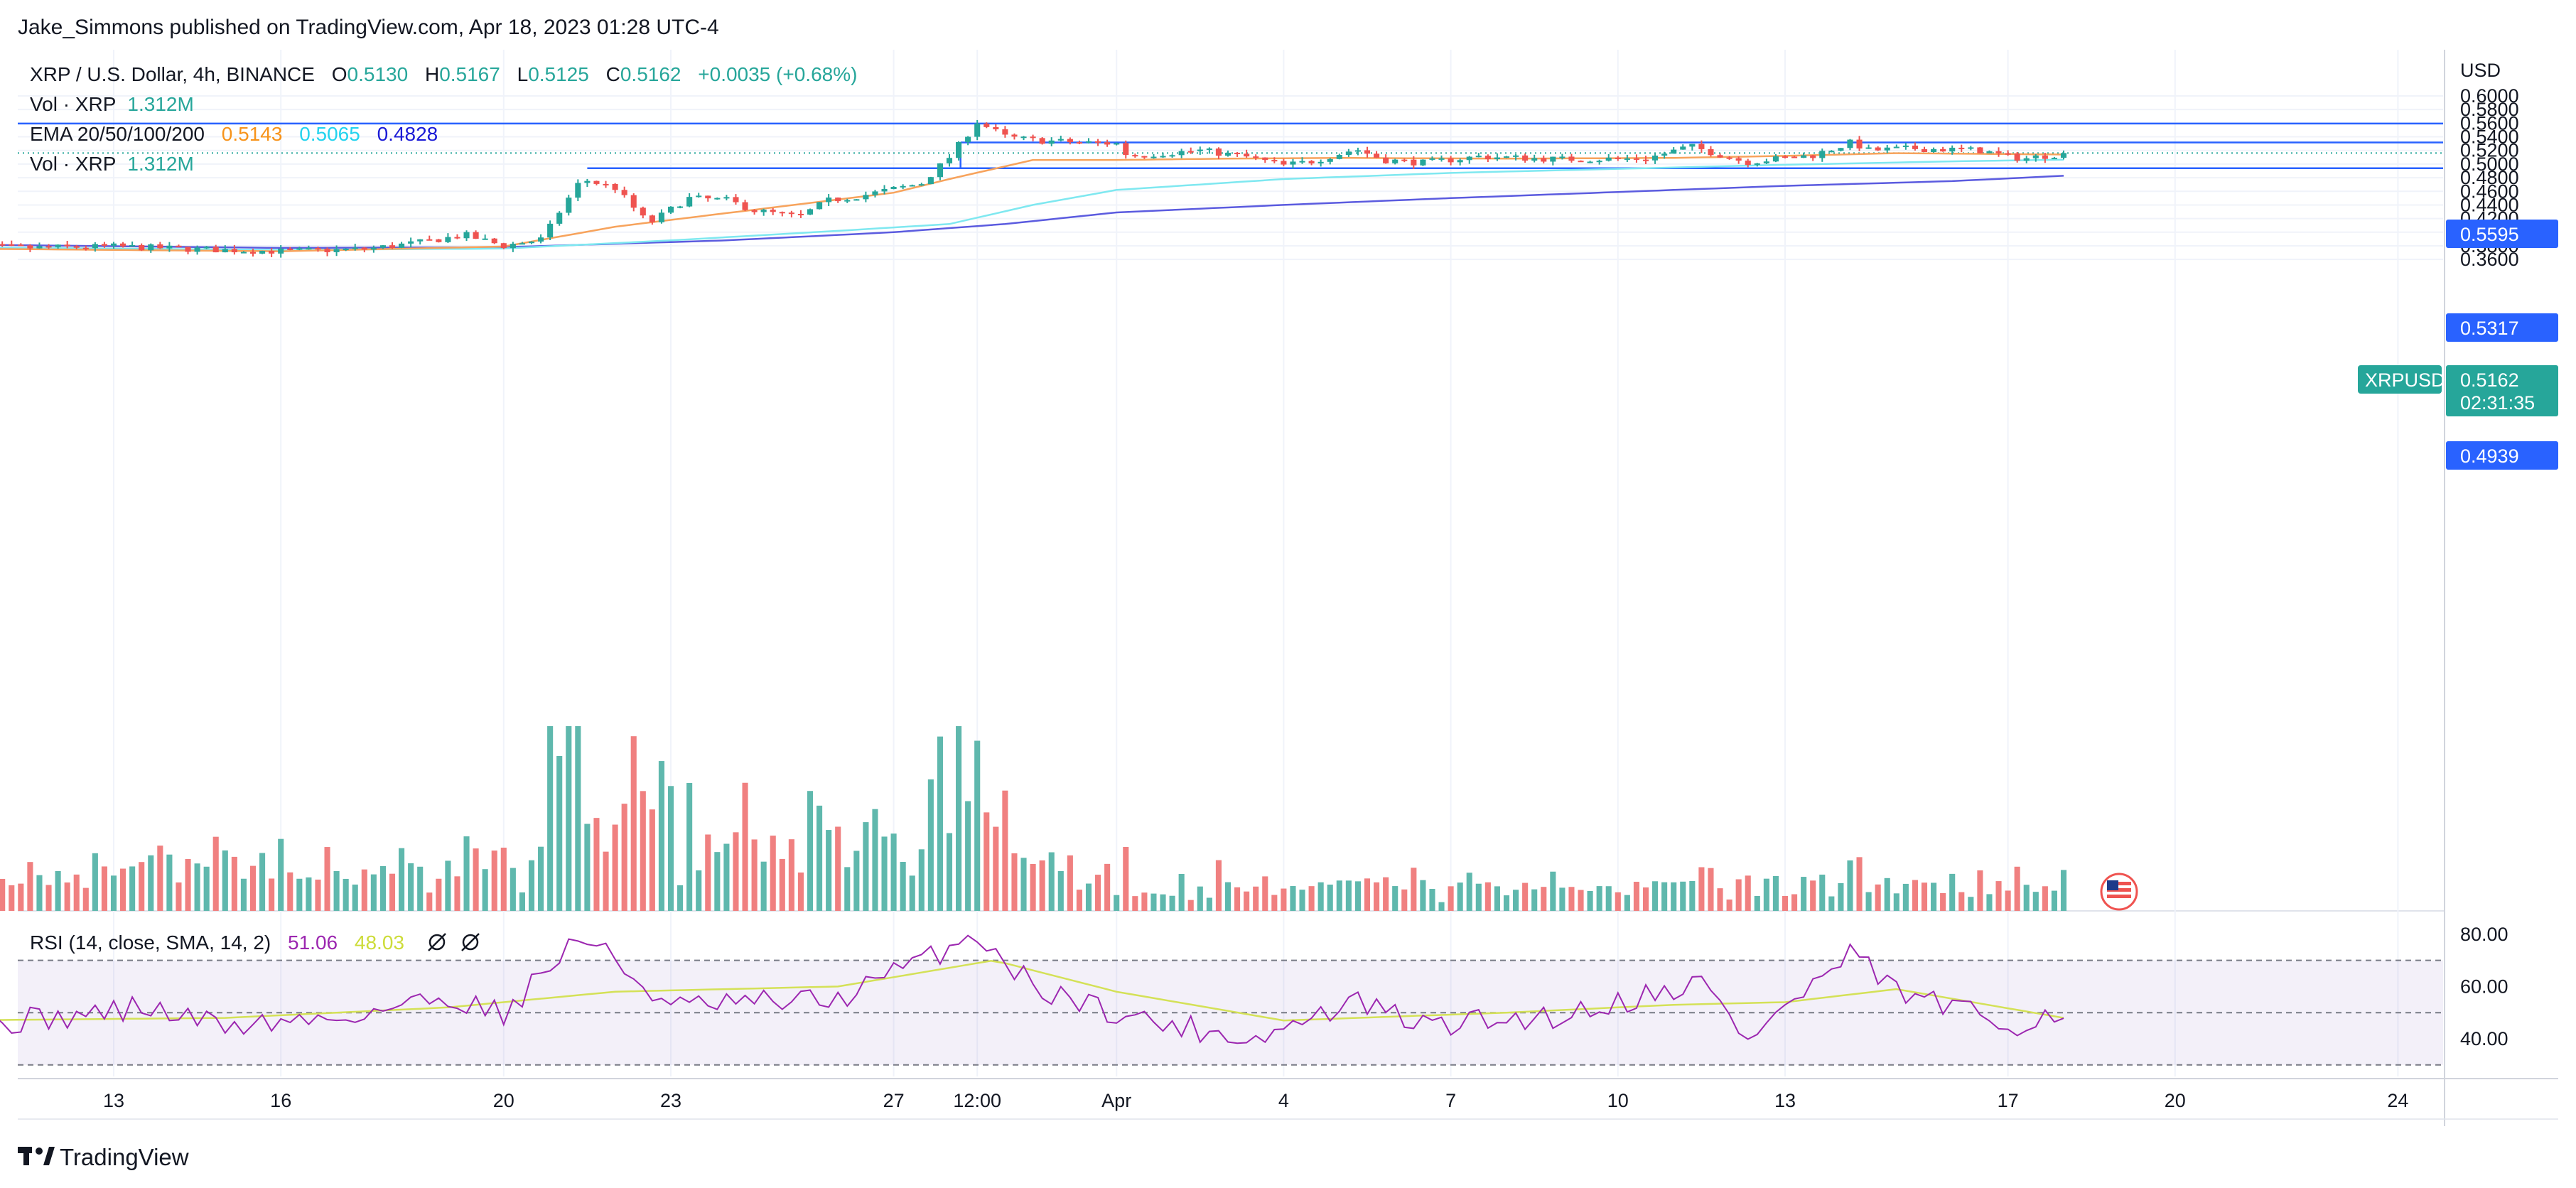  What do you see at coordinates (104, 1157) in the screenshot?
I see `tradingview-logo: TradingView` at bounding box center [104, 1157].